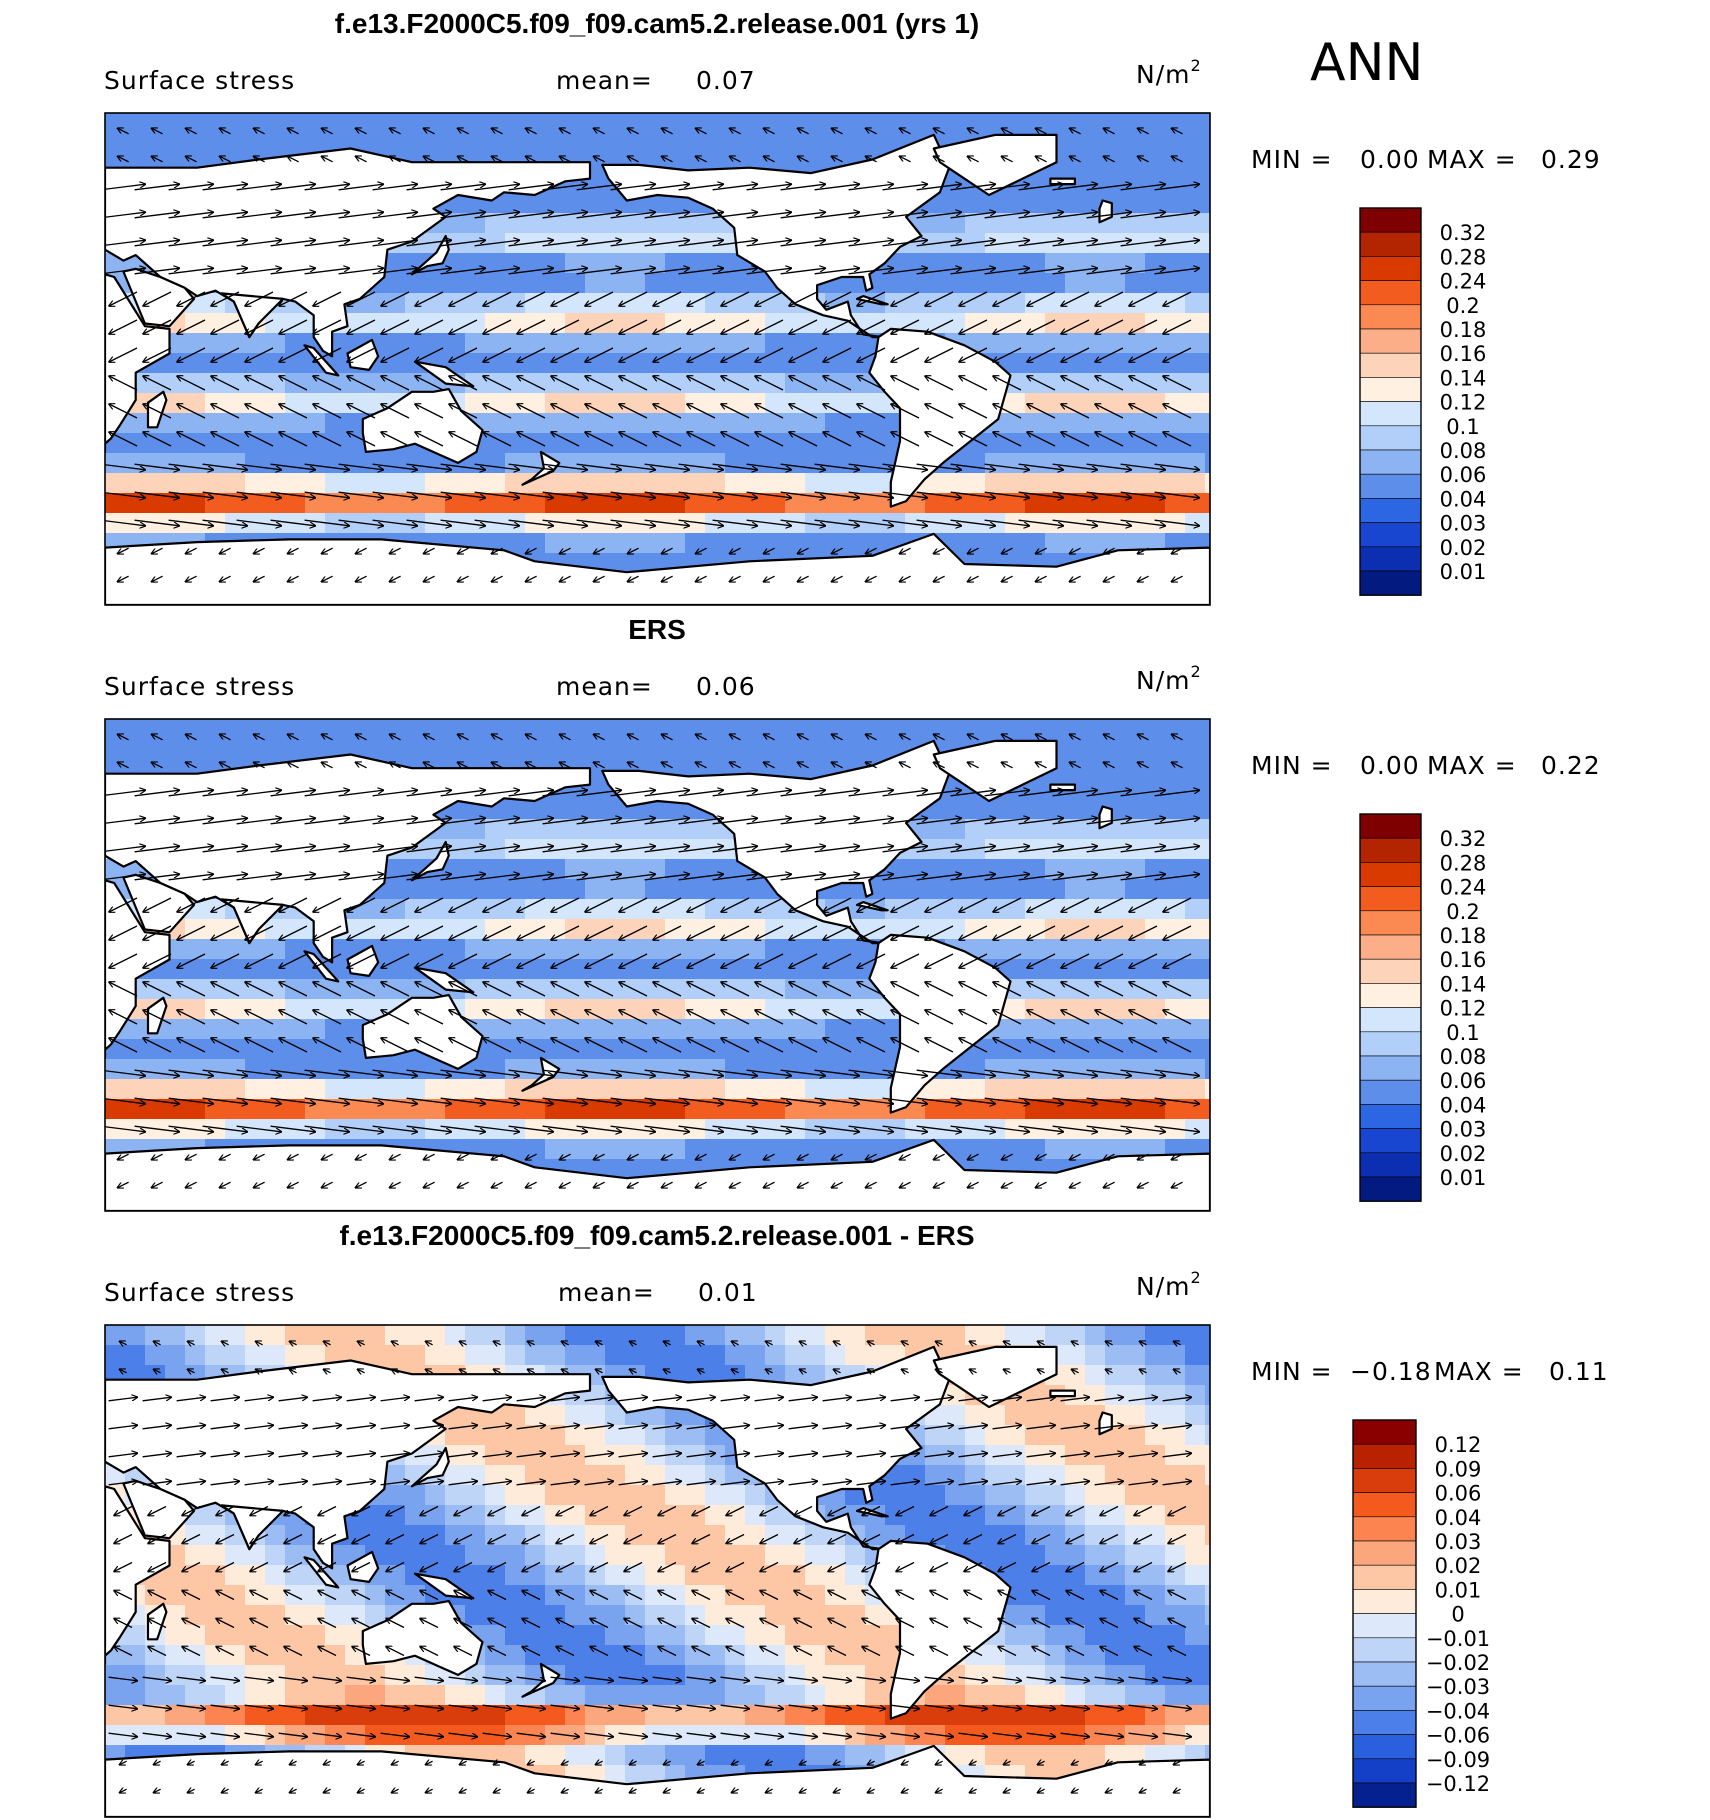  What do you see at coordinates (1457, 1615) in the screenshot?
I see `colorbar-tick-label: 0` at bounding box center [1457, 1615].